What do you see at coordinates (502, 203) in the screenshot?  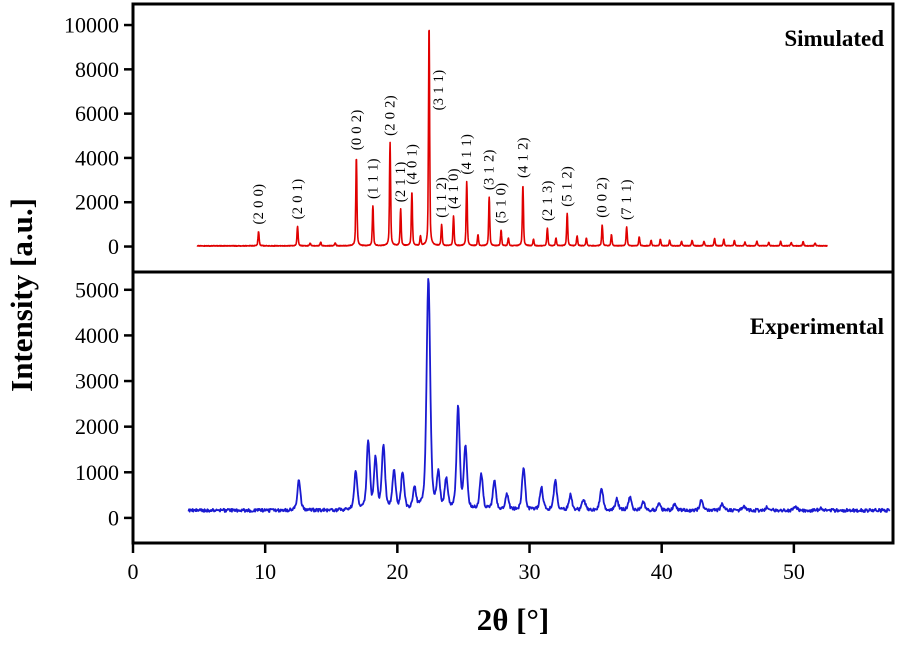 I see `peak-hkl-annotation: (5 1 0)` at bounding box center [502, 203].